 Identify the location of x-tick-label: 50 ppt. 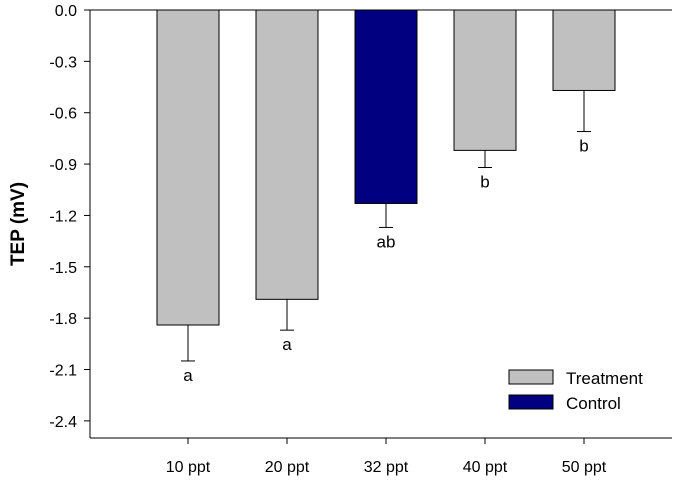
(584, 467).